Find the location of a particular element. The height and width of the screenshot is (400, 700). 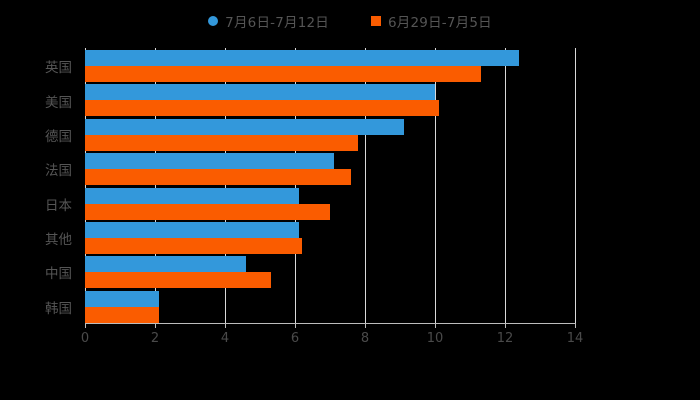

legend-marker-square-icon is located at coordinates (376, 21).